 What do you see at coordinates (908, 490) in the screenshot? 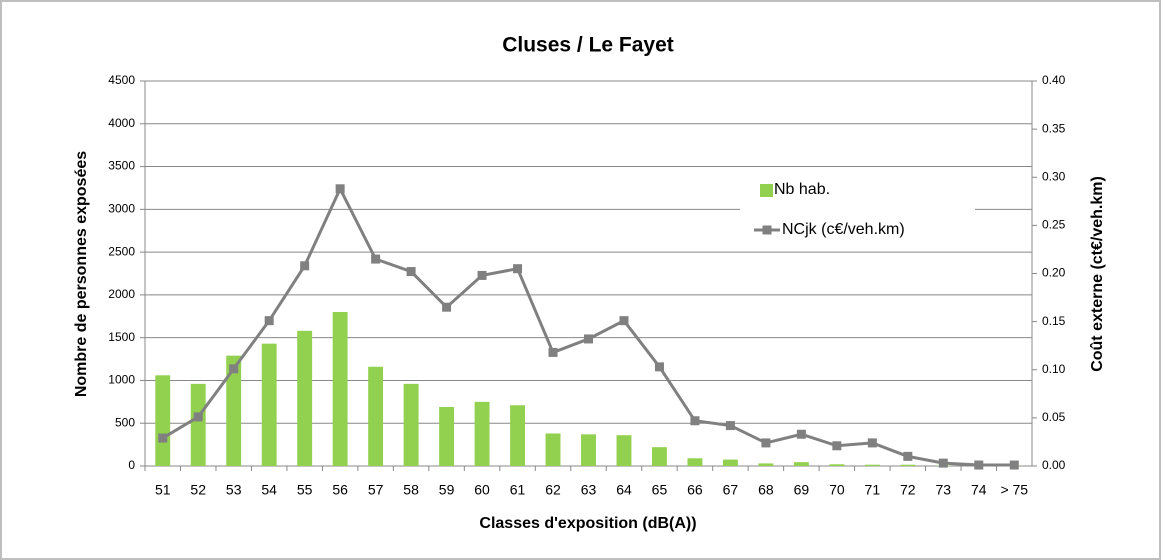
I see `x-tick-label: 72` at bounding box center [908, 490].